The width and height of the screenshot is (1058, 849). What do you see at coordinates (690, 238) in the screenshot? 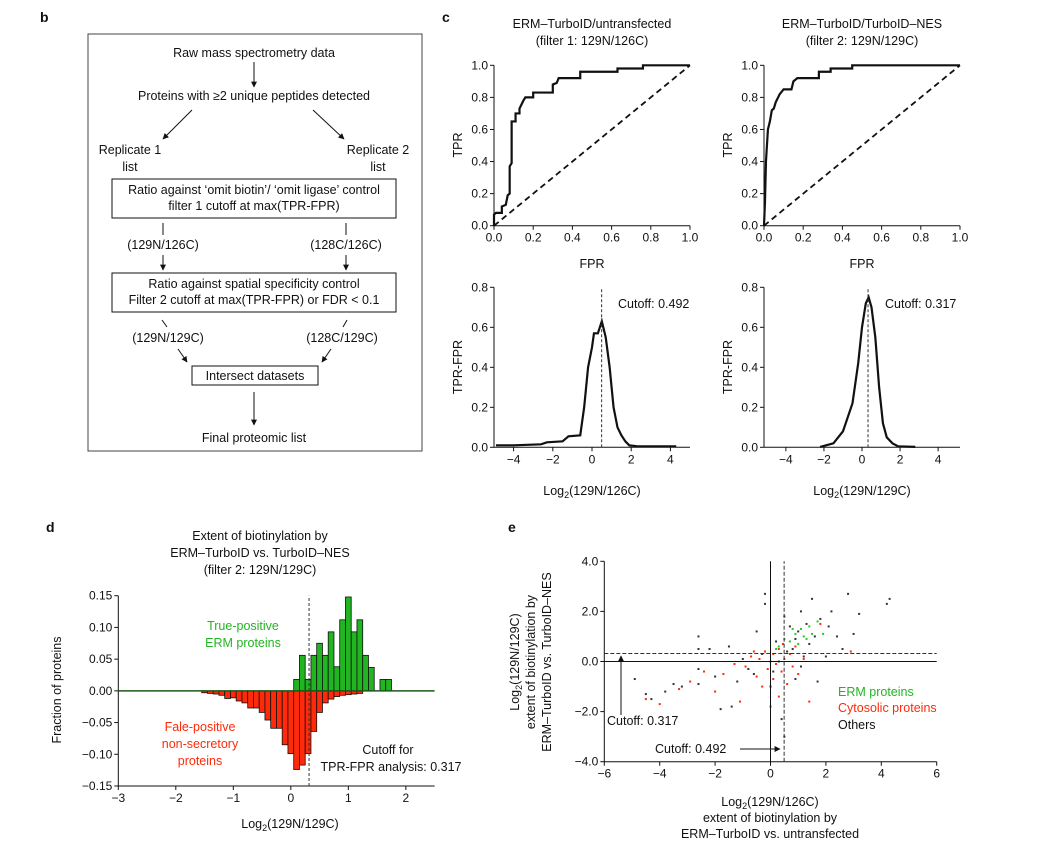
I see `x-tick-label: 1.0` at bounding box center [690, 238].